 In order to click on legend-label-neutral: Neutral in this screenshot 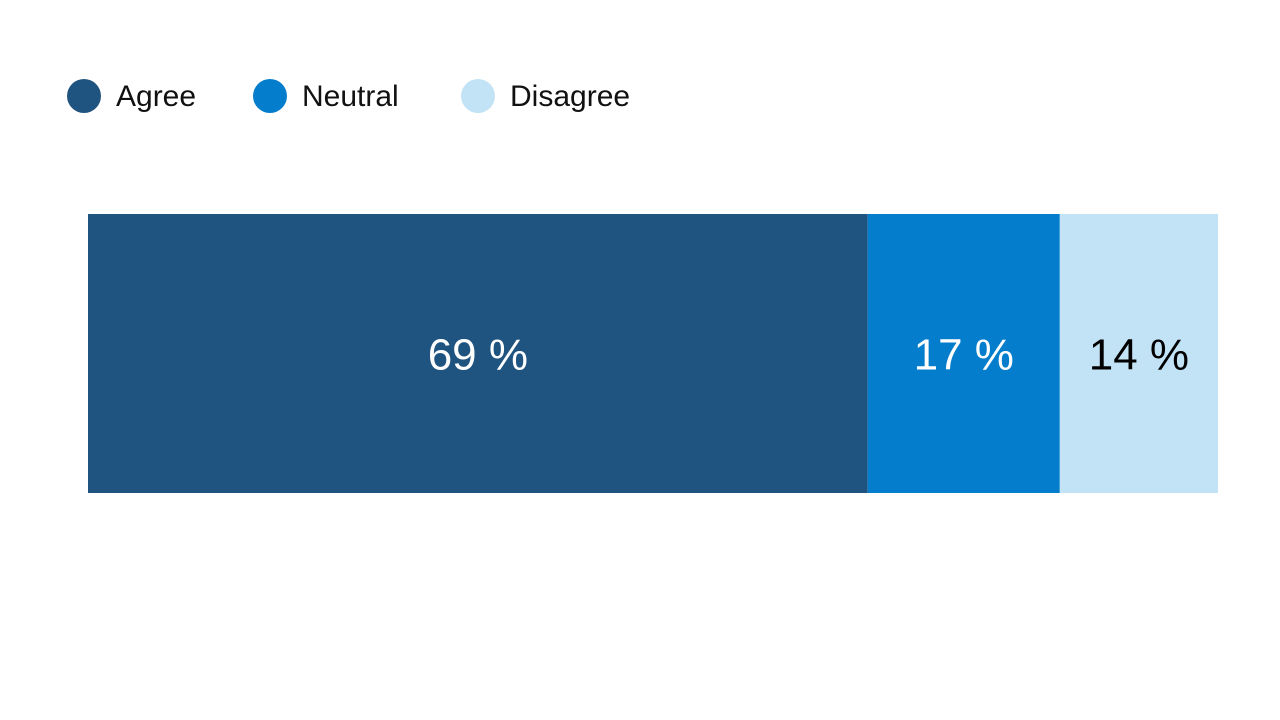, I will do `click(350, 96)`.